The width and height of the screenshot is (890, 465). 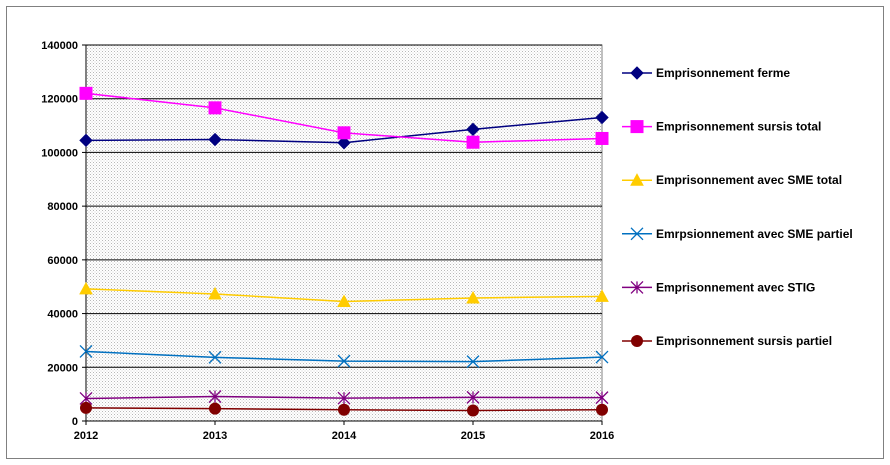 I want to click on y-tick-label: 120000, so click(x=59, y=100).